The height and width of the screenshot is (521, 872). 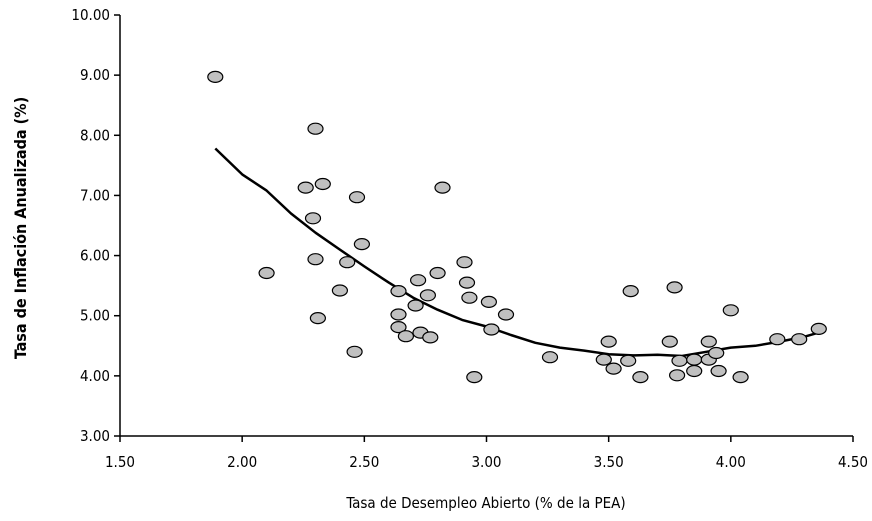 I want to click on y-ticks: 3.00 4.00 5.00 6.00 7.00 8.00 9.00 10.00, so click(x=95, y=225).